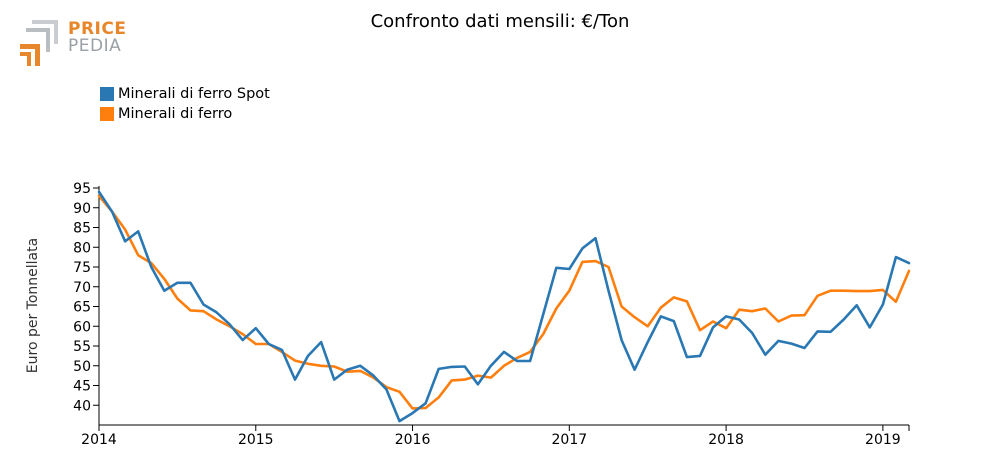  What do you see at coordinates (99, 440) in the screenshot?
I see `x-tick-label: 2014` at bounding box center [99, 440].